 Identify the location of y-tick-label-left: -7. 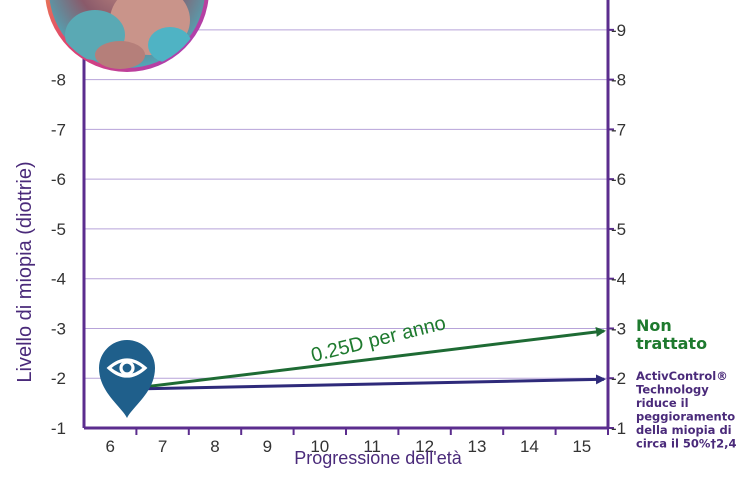
(58, 129).